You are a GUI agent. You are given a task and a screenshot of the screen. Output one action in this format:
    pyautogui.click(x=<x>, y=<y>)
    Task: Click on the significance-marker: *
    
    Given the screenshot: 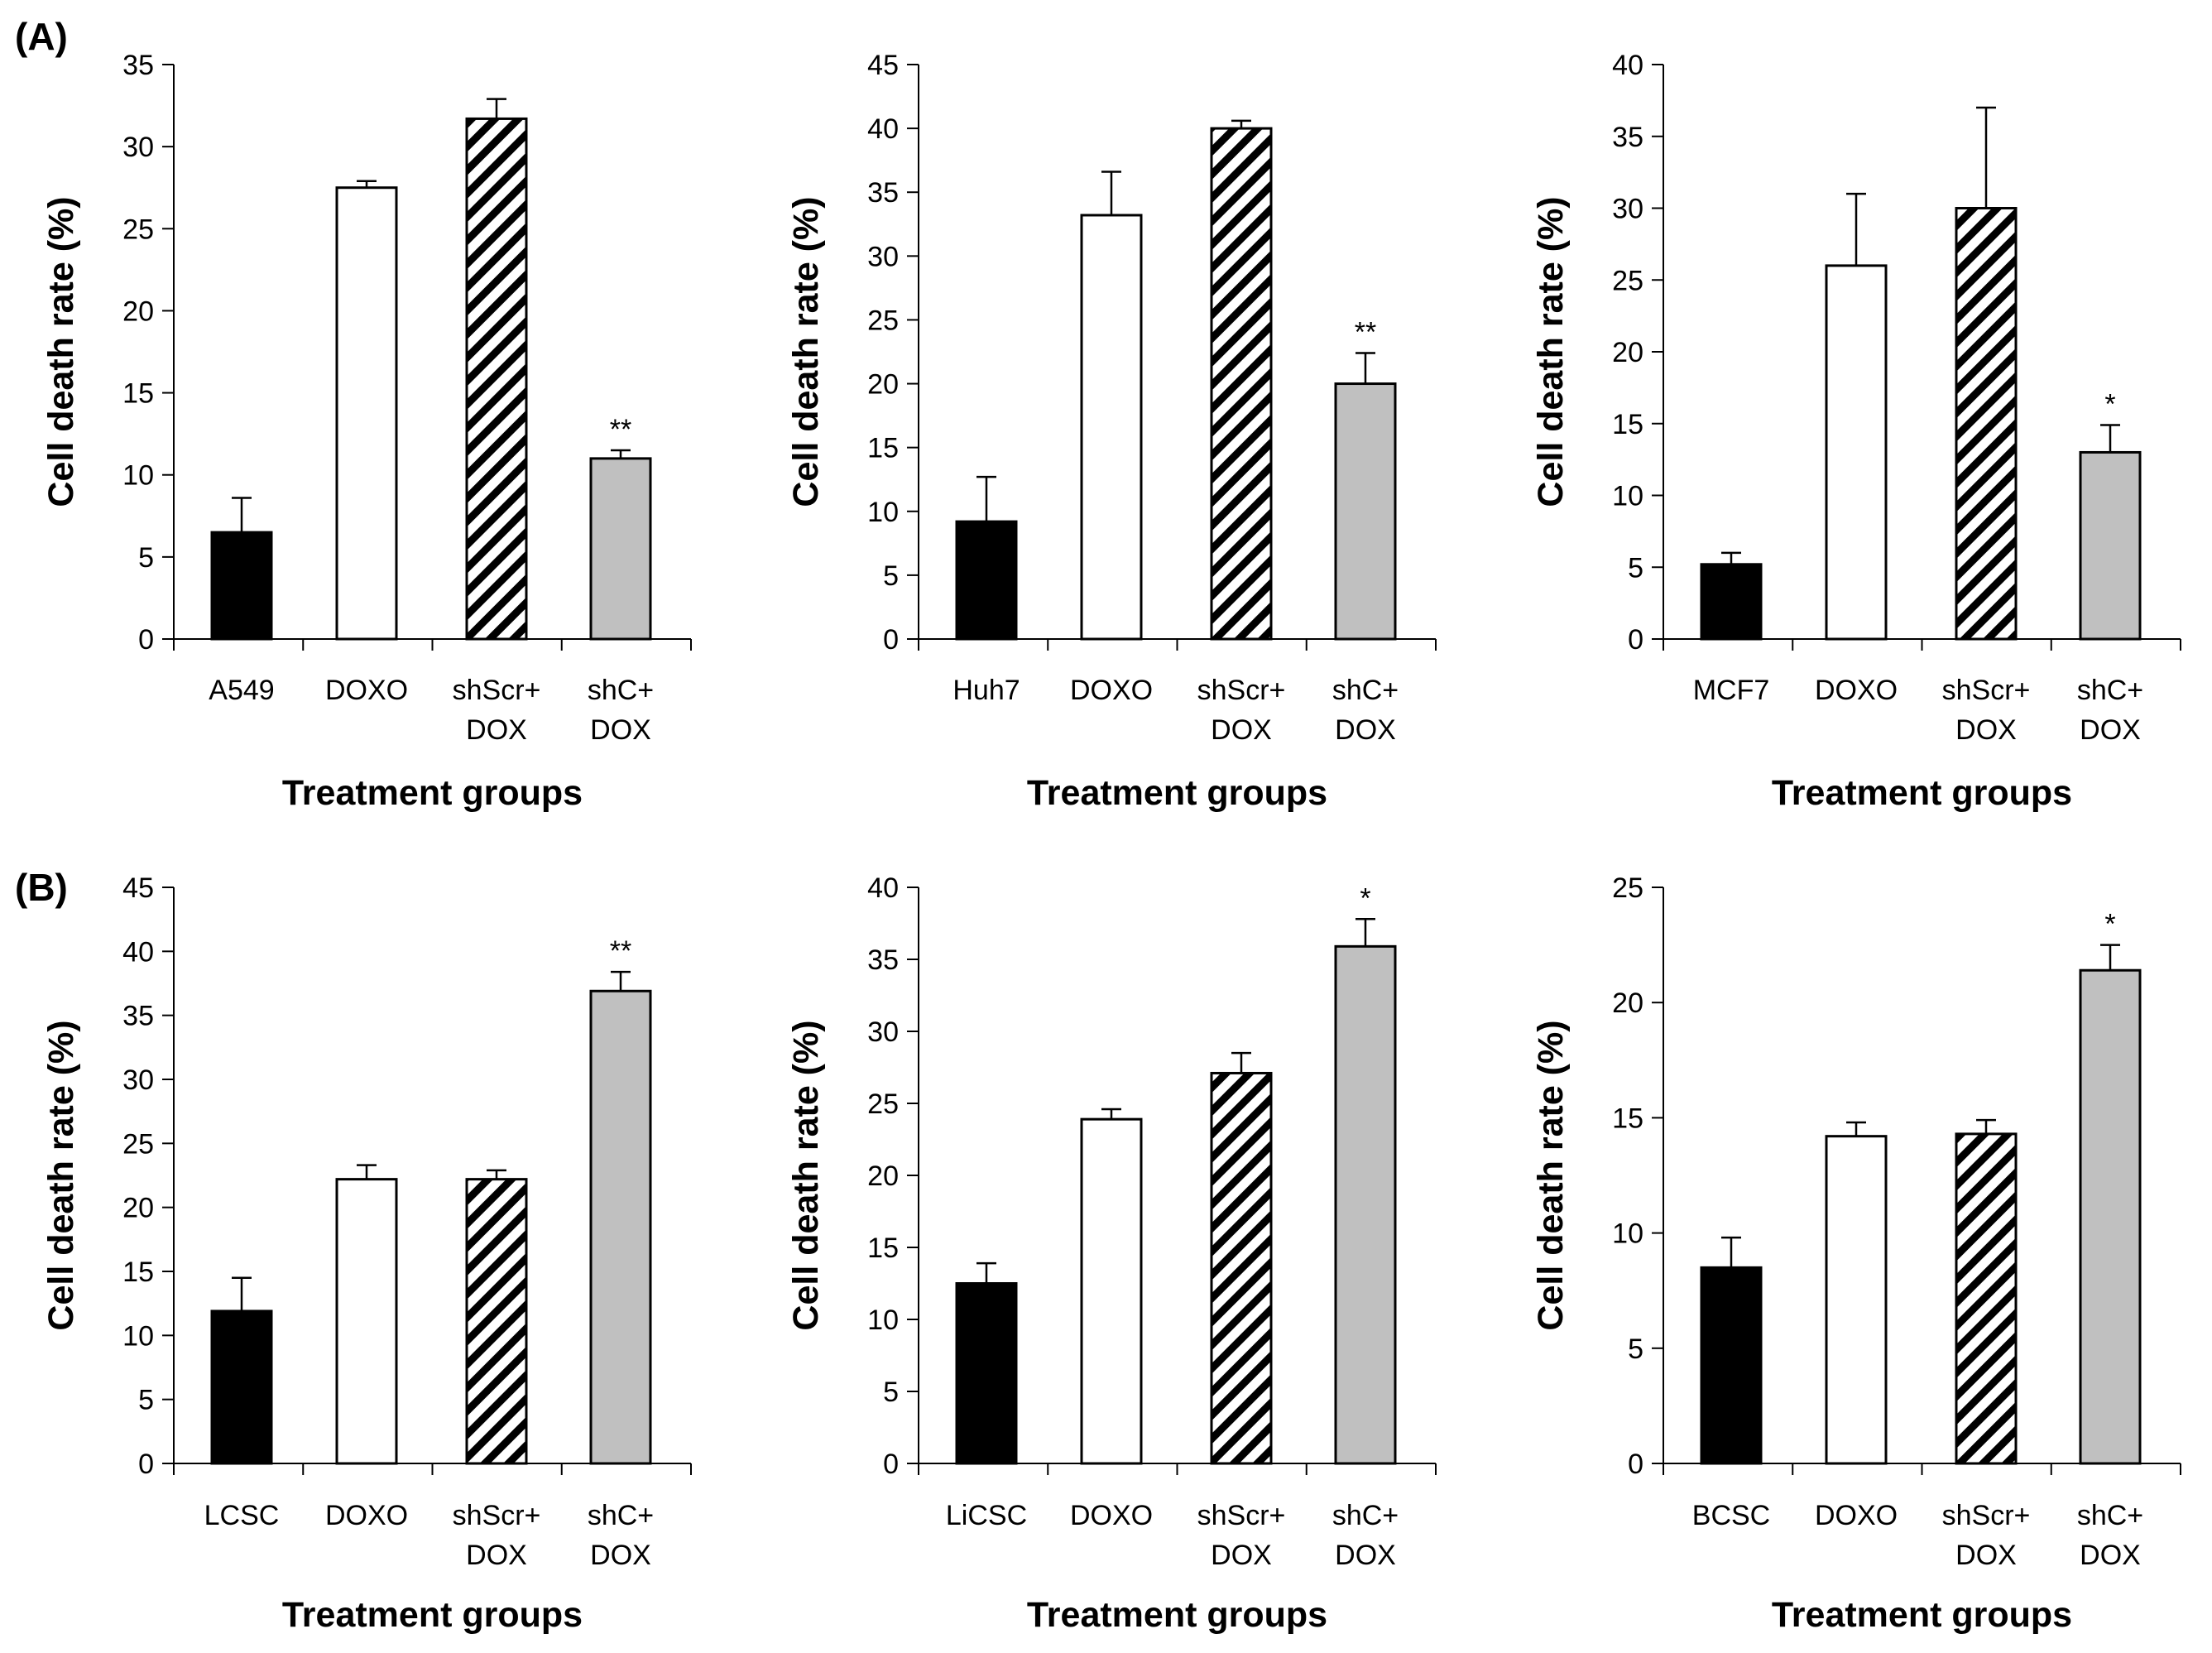 What is the action you would take?
    pyautogui.click(x=2109, y=925)
    